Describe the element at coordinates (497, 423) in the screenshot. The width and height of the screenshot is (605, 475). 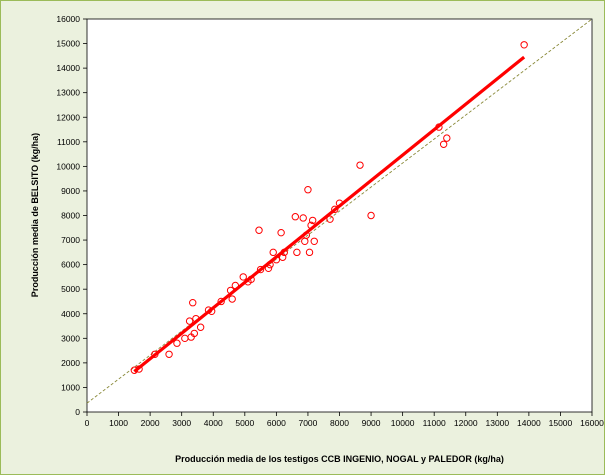
I see `x-tick-label: 13000` at that location.